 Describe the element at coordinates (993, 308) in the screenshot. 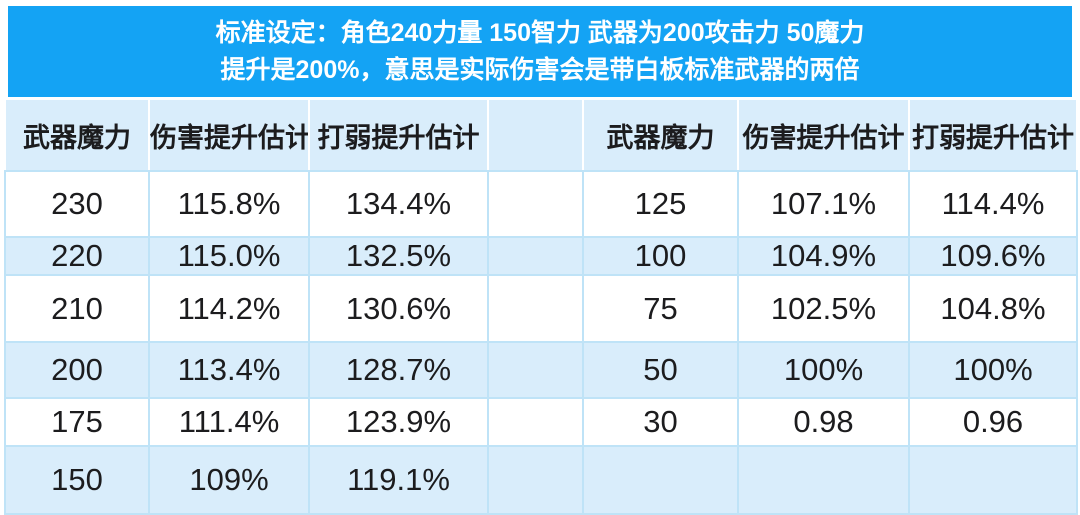

I see `table-cell: 104.8%` at that location.